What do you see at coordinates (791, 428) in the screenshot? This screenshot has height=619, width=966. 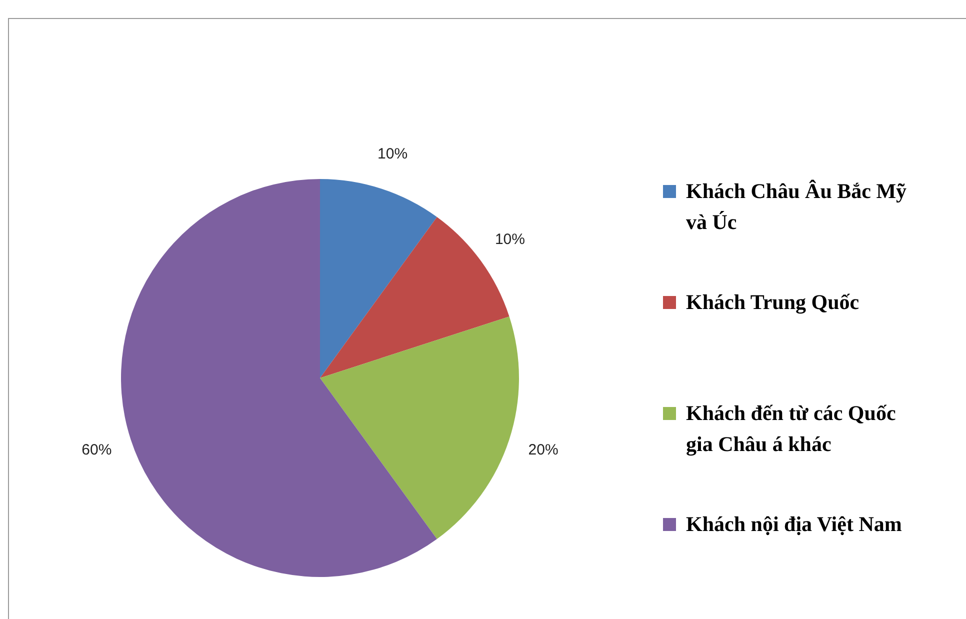 I see `legend-label: Khách đến từ các Quốc gia Châu á khác` at bounding box center [791, 428].